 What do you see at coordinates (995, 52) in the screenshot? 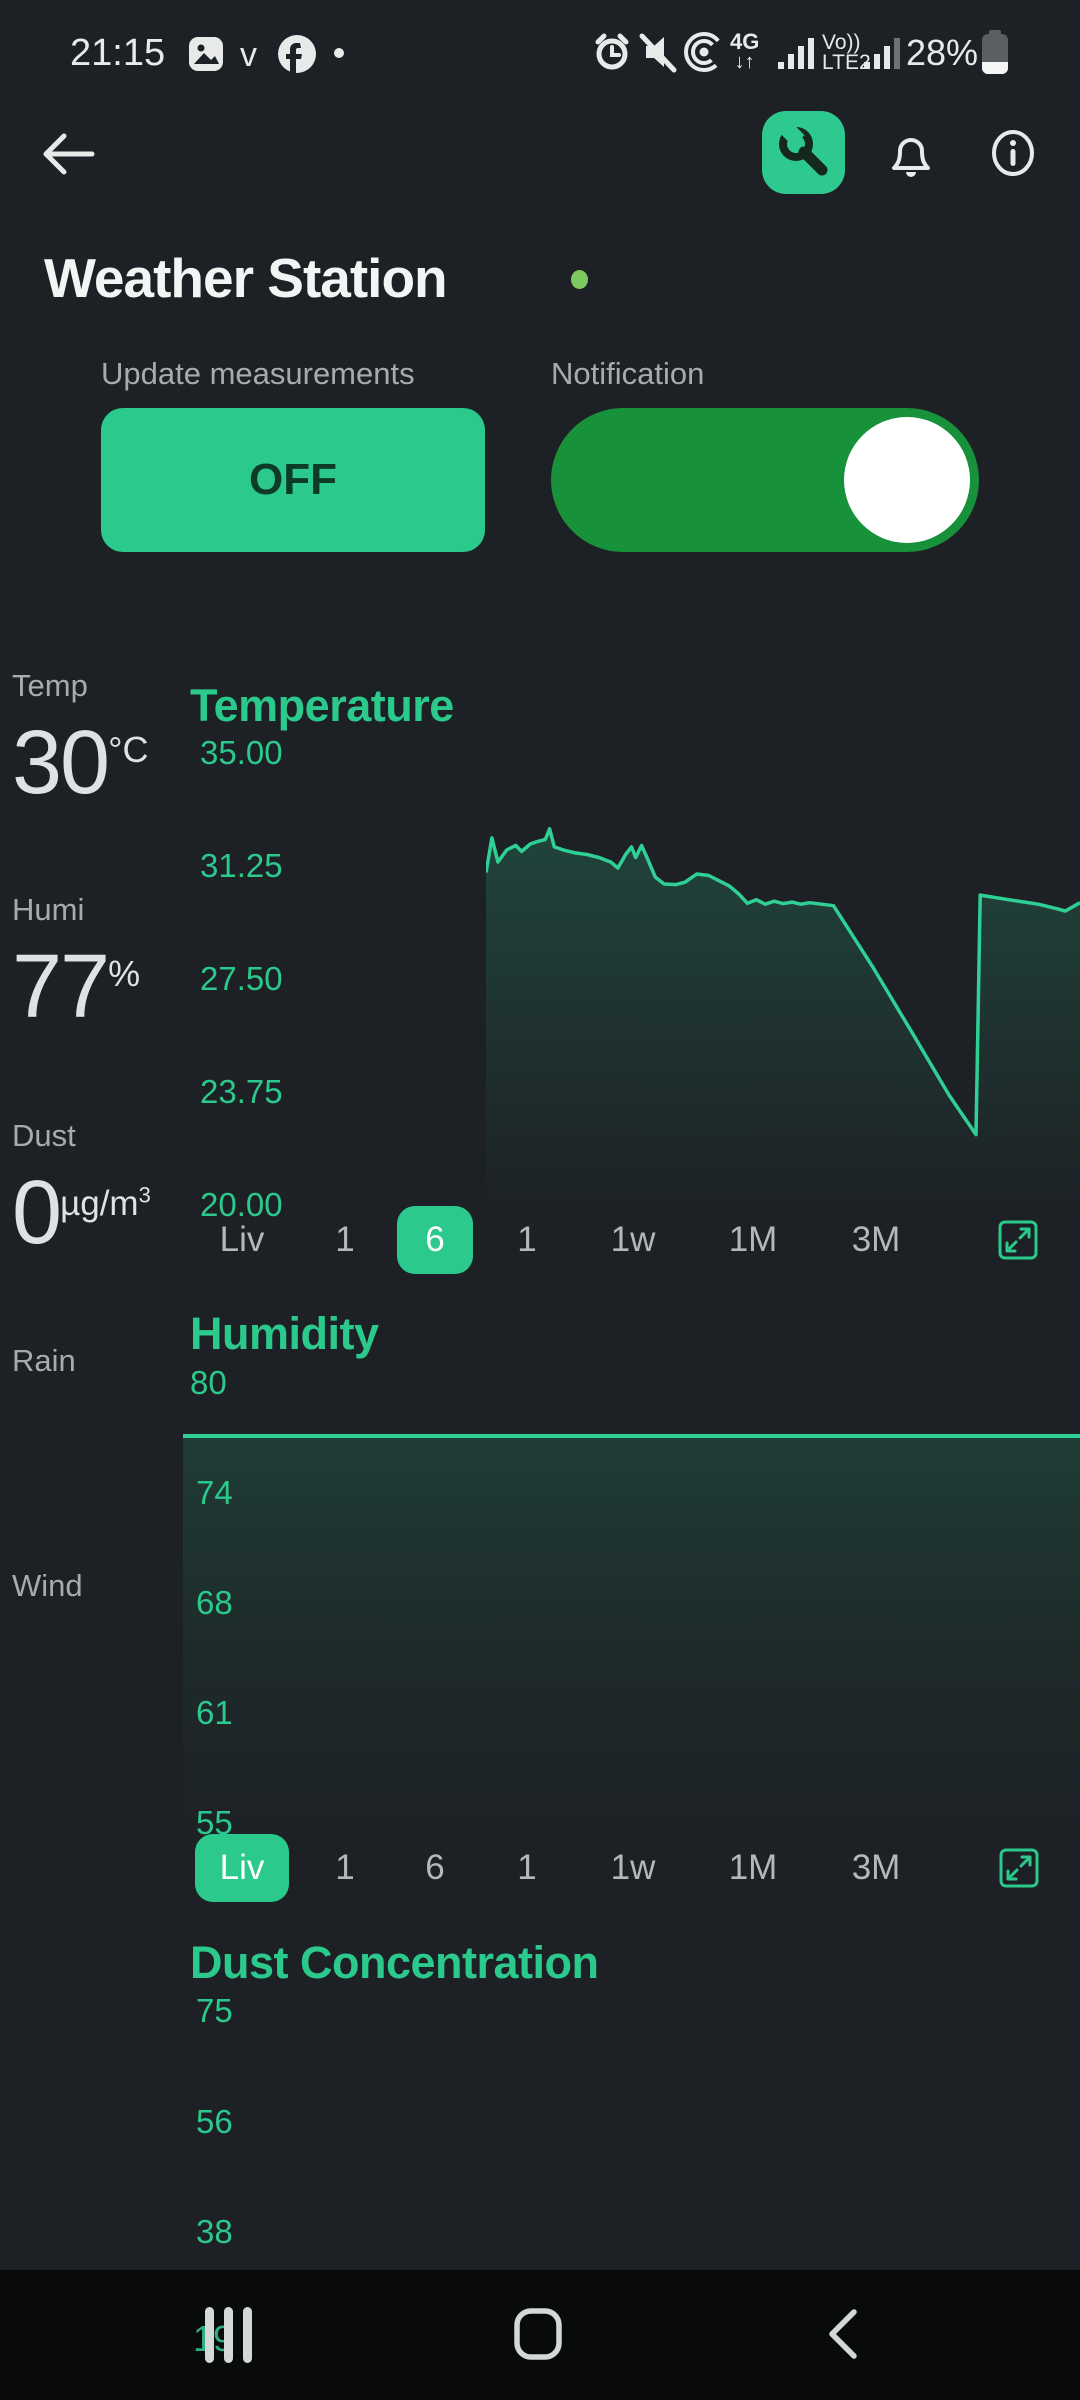
I see `battery-status-icon` at bounding box center [995, 52].